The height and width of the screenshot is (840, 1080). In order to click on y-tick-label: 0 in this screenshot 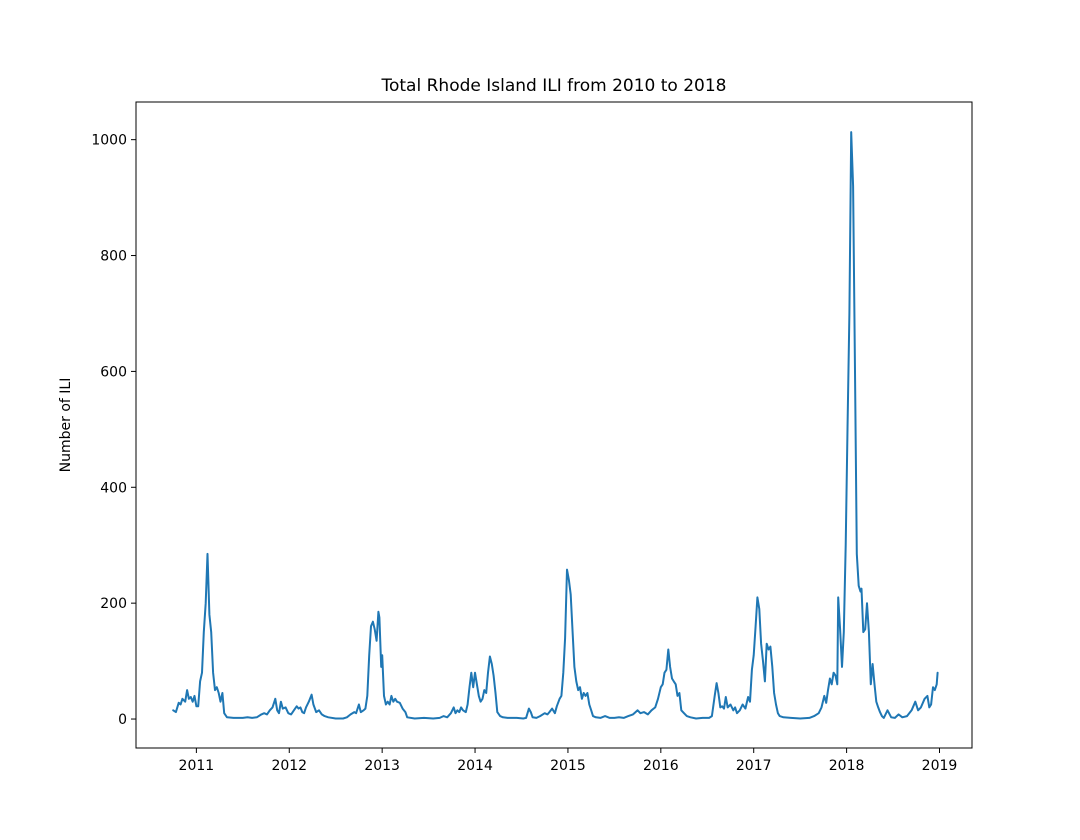, I will do `click(122, 720)`.